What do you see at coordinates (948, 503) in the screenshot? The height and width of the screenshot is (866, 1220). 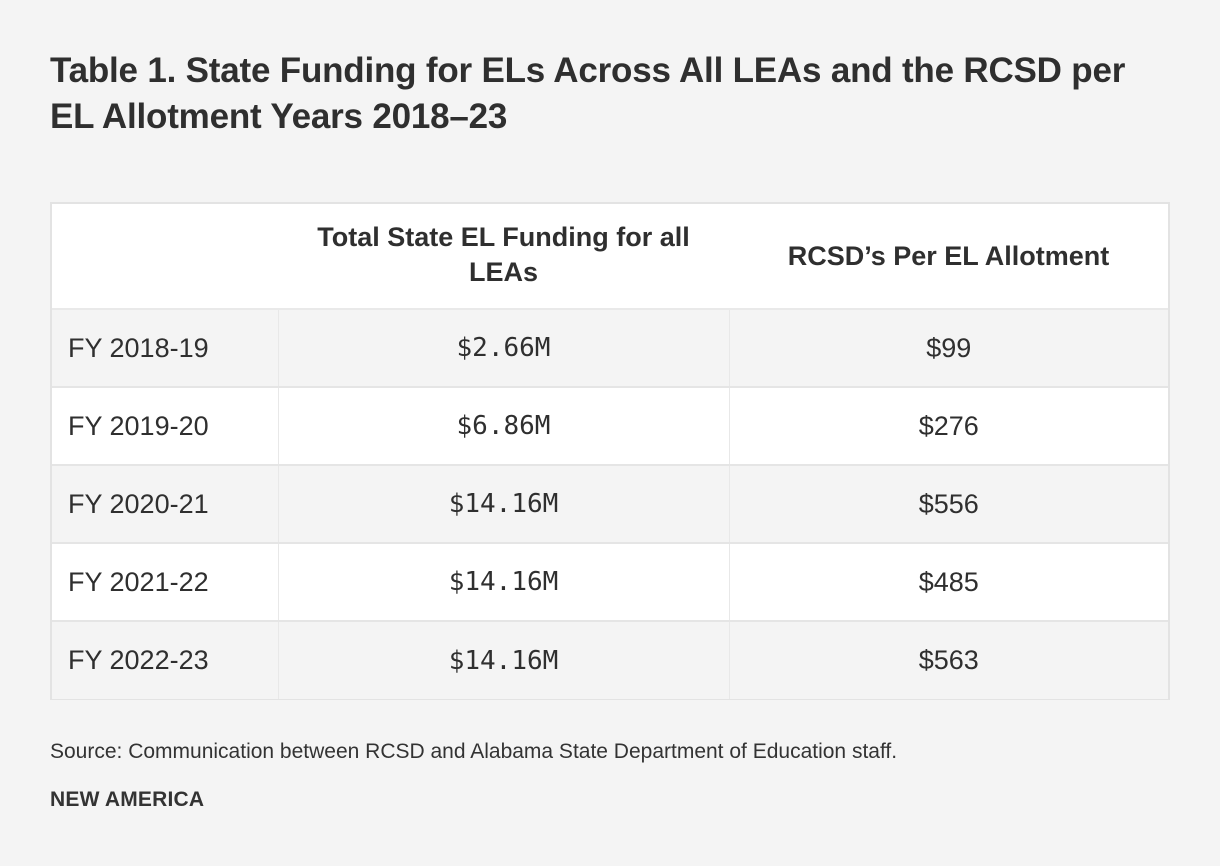 I see `cell-allotment: $556` at bounding box center [948, 503].